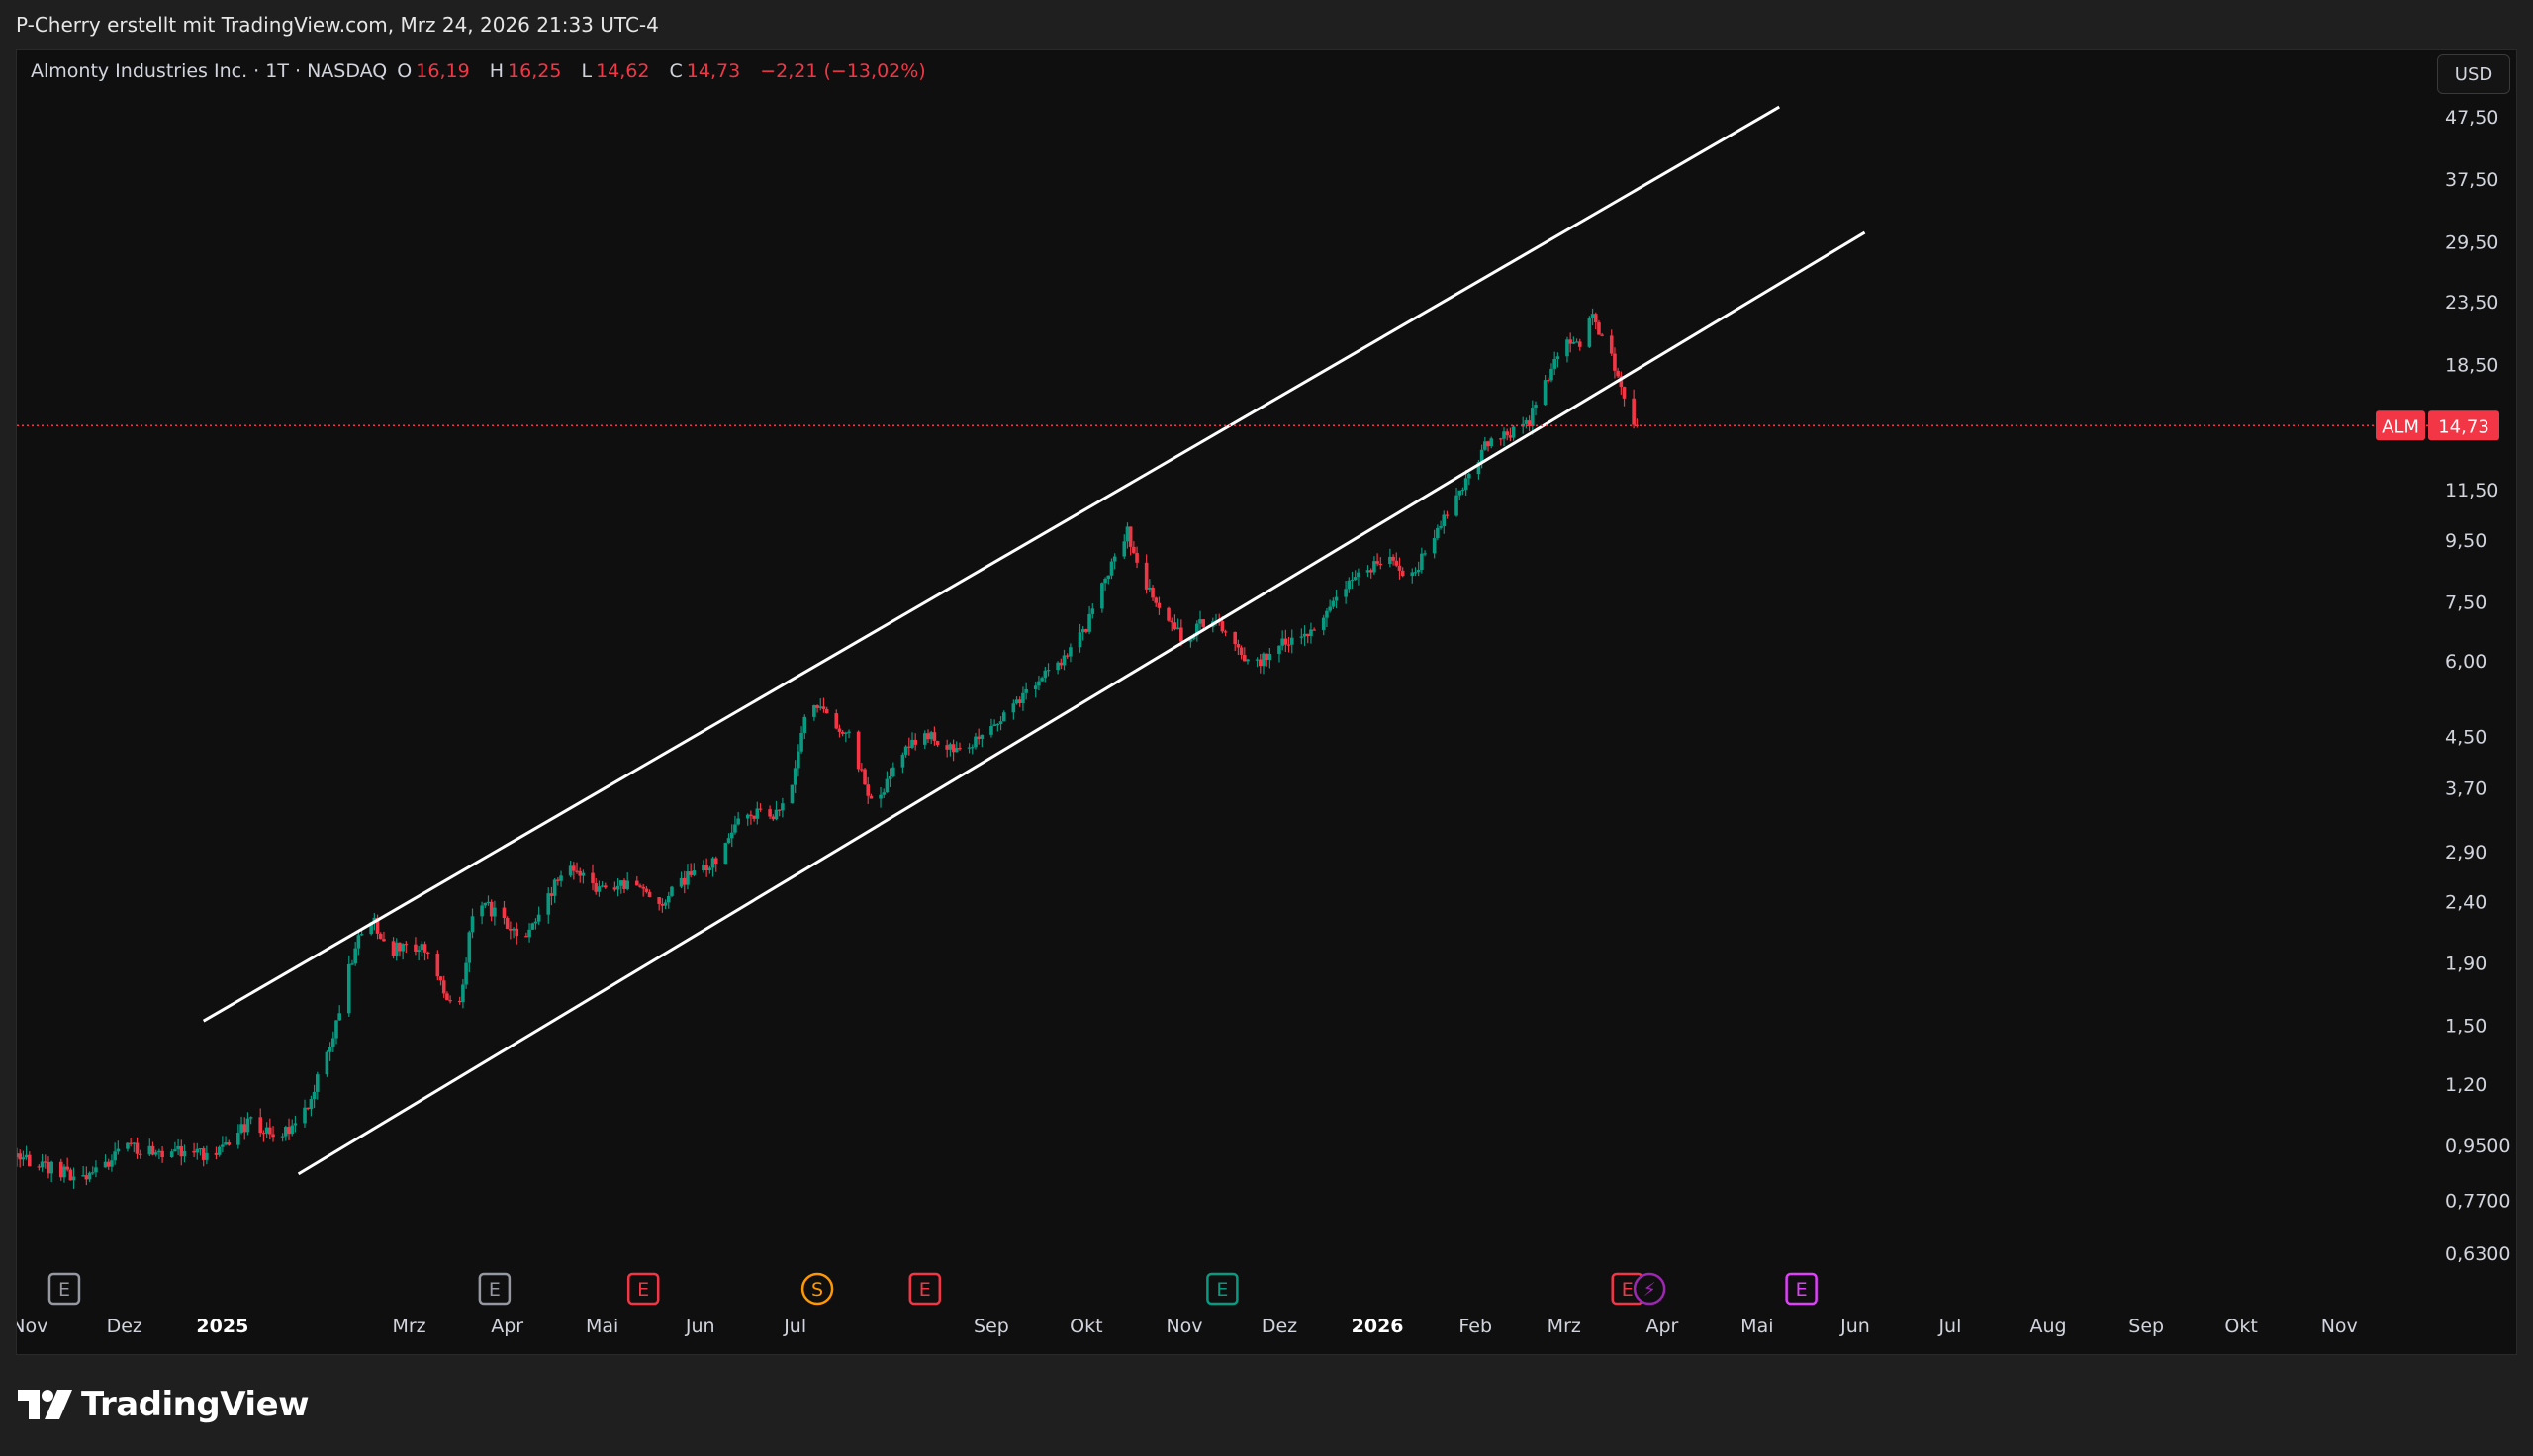 The image size is (2533, 1456). Describe the element at coordinates (2474, 74) in the screenshot. I see `currency-button: USD` at that location.